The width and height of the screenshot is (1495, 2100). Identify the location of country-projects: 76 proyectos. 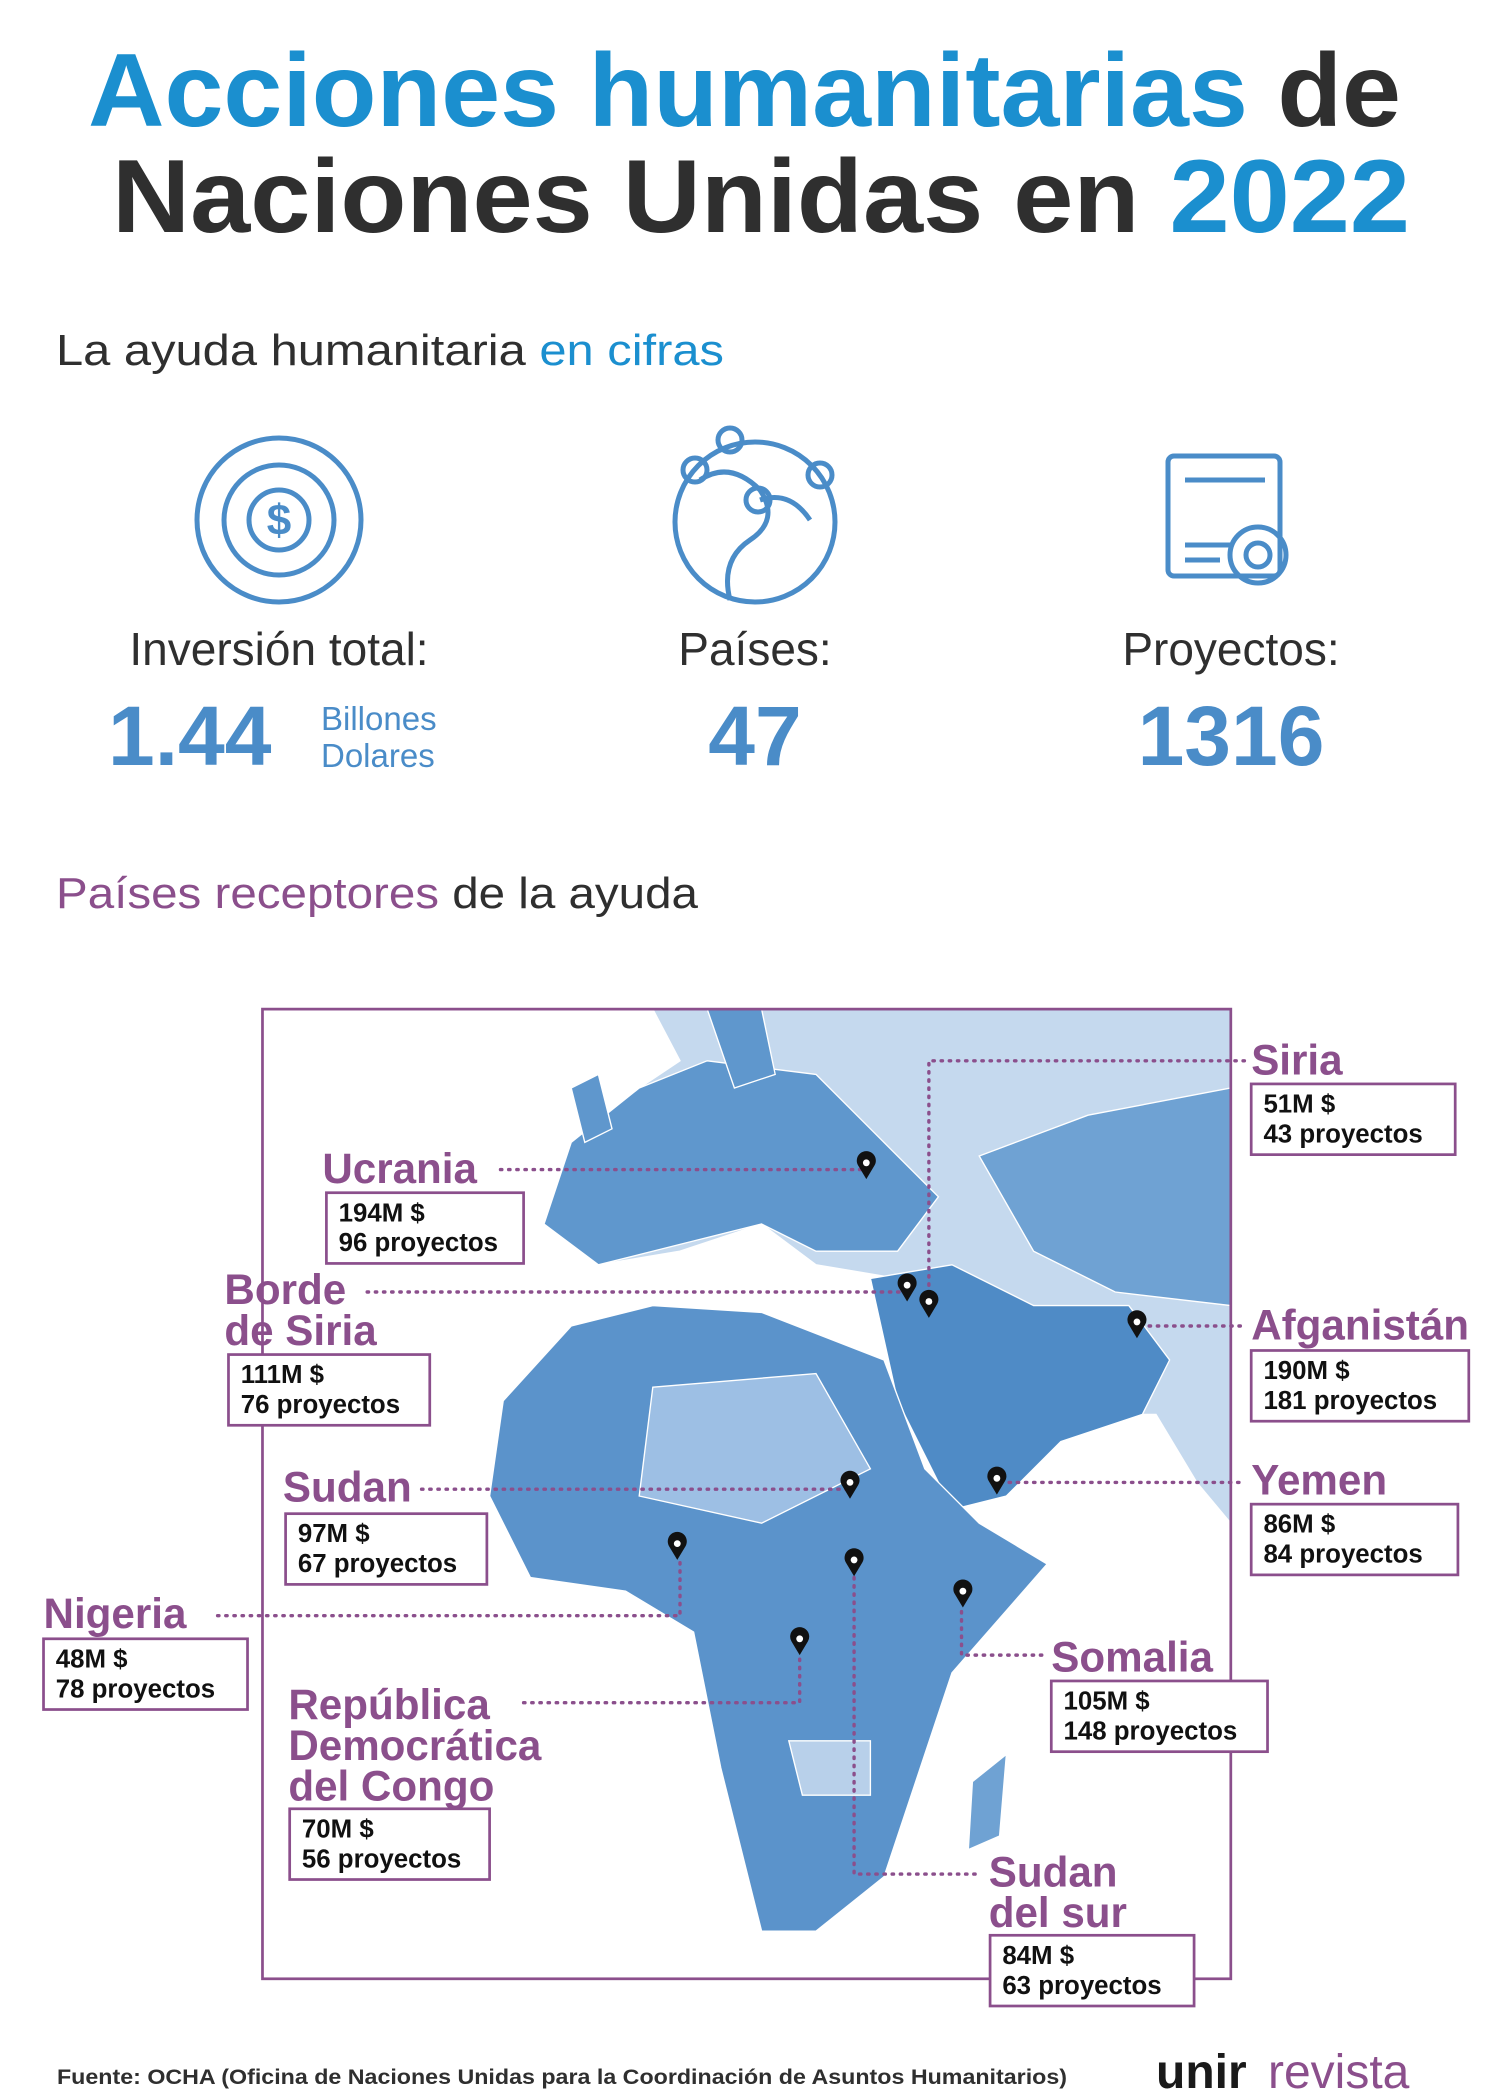
(320, 1405).